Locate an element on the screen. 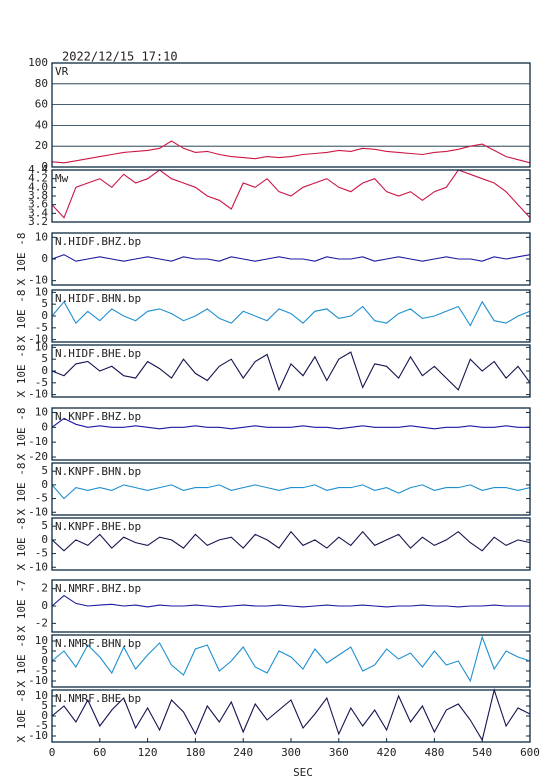  panel-label: N.NMRF.BHE.bp is located at coordinates (98, 698).